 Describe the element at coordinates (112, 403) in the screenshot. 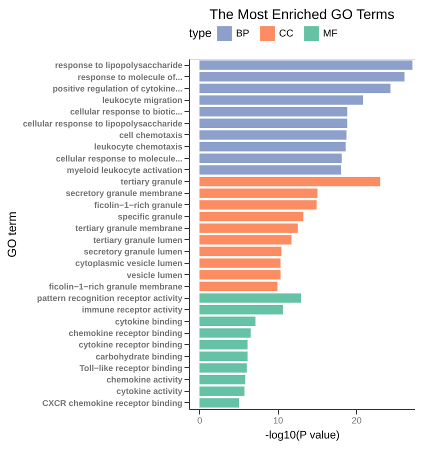

I see `y-tick-label: CXCR chemokine receptor binding` at that location.